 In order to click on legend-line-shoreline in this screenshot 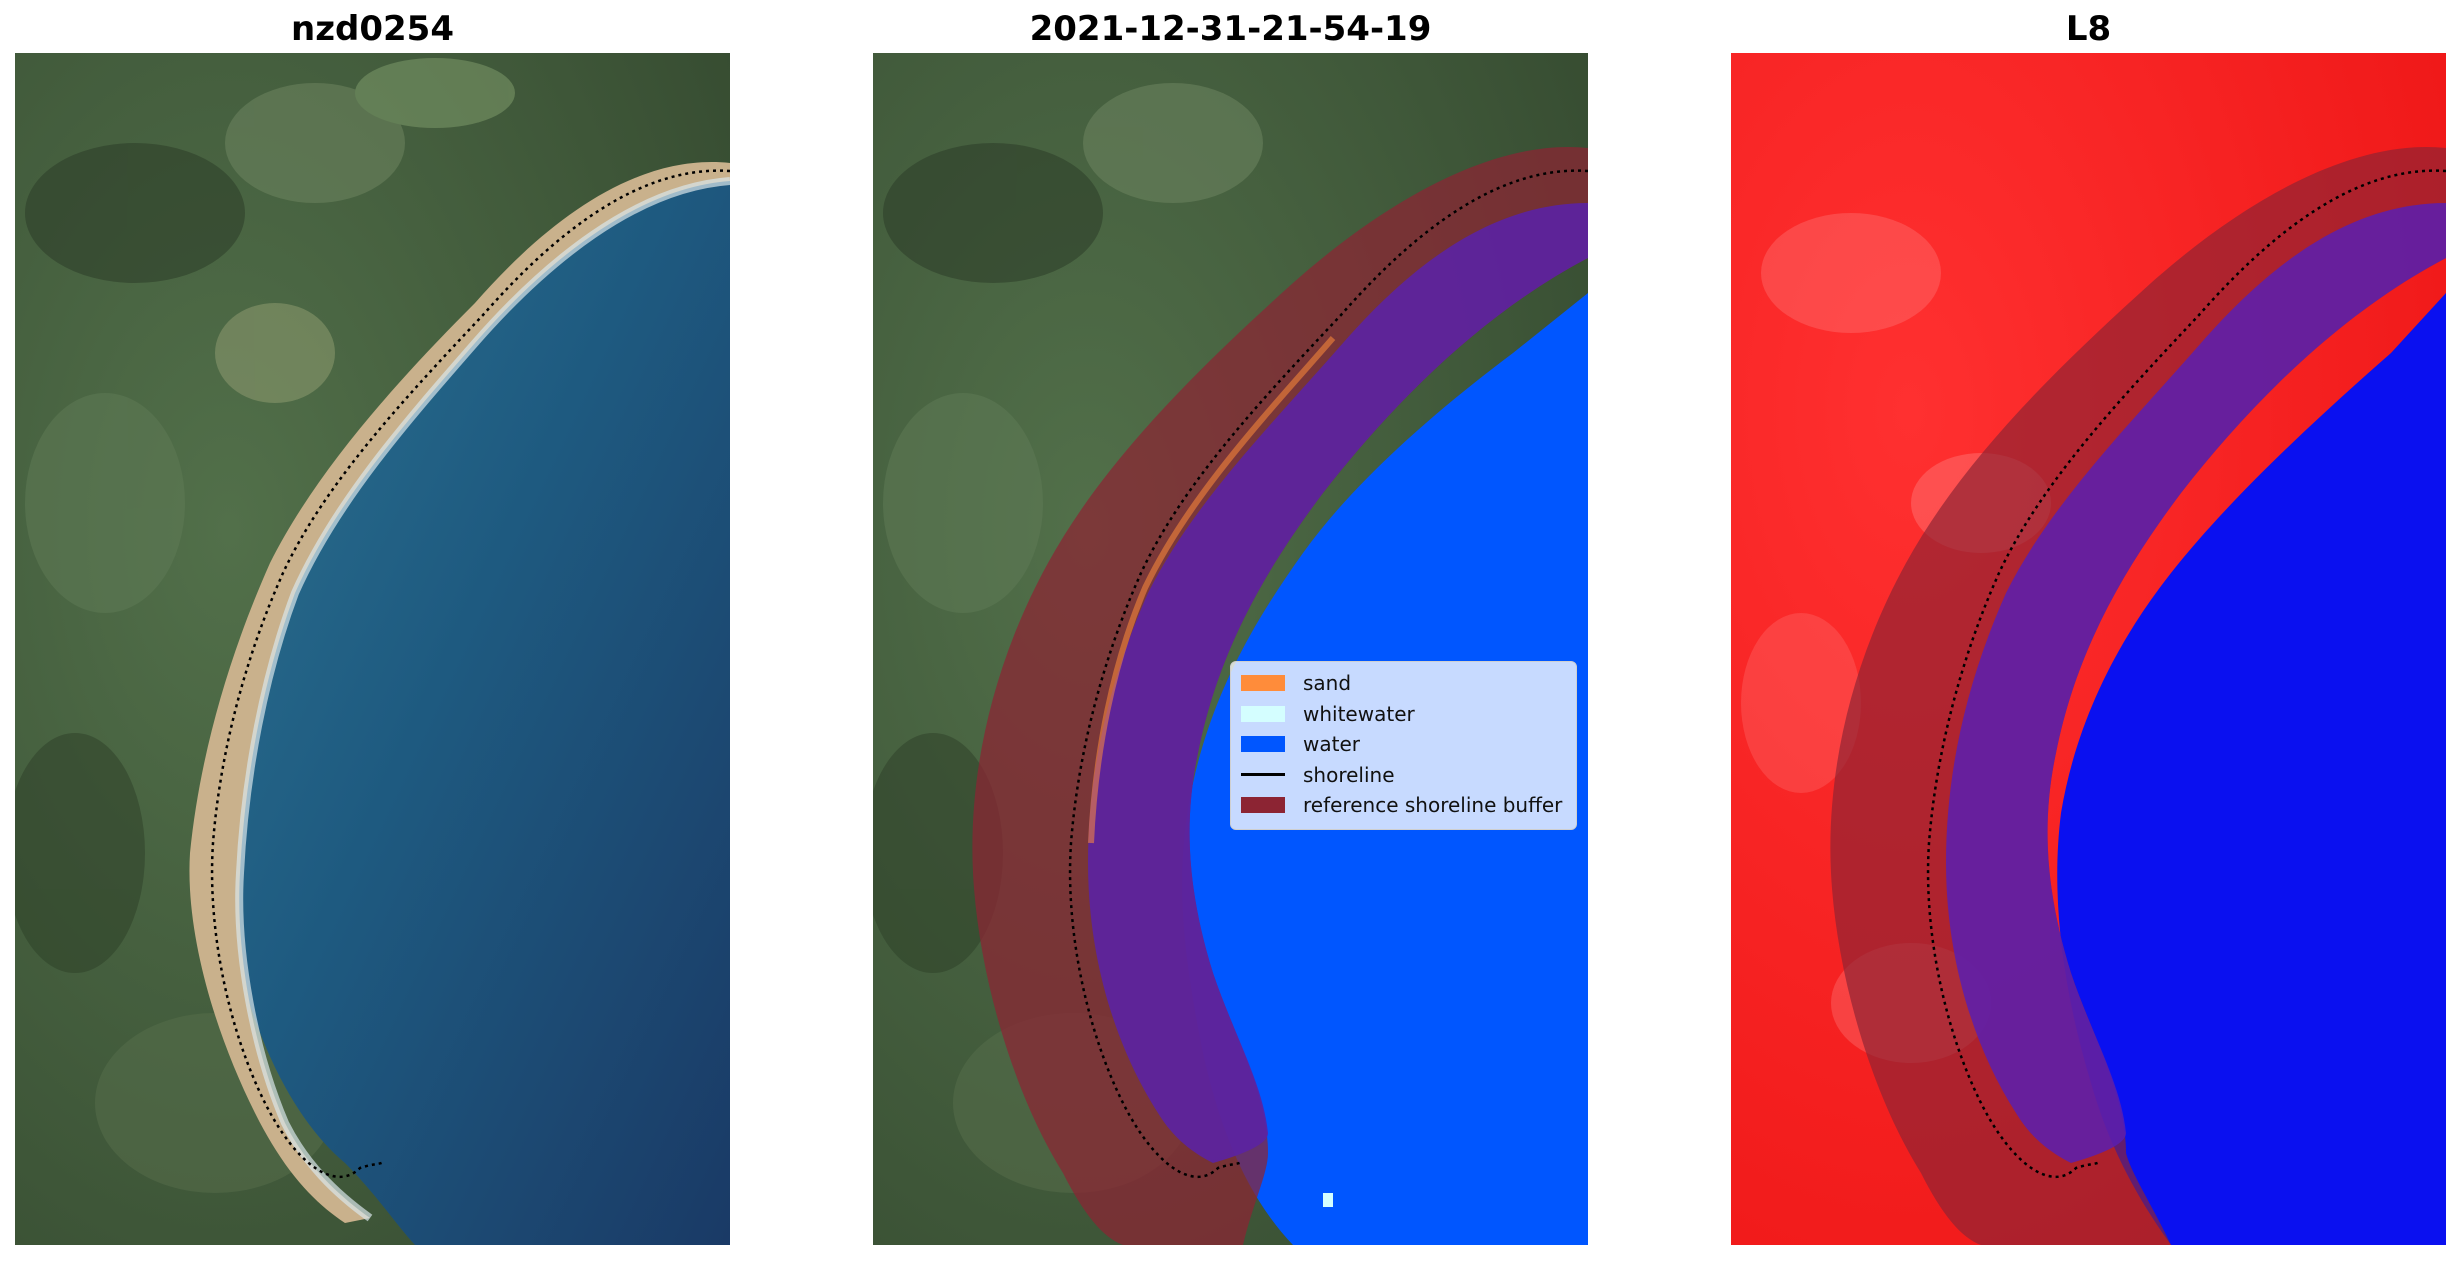, I will do `click(1263, 775)`.